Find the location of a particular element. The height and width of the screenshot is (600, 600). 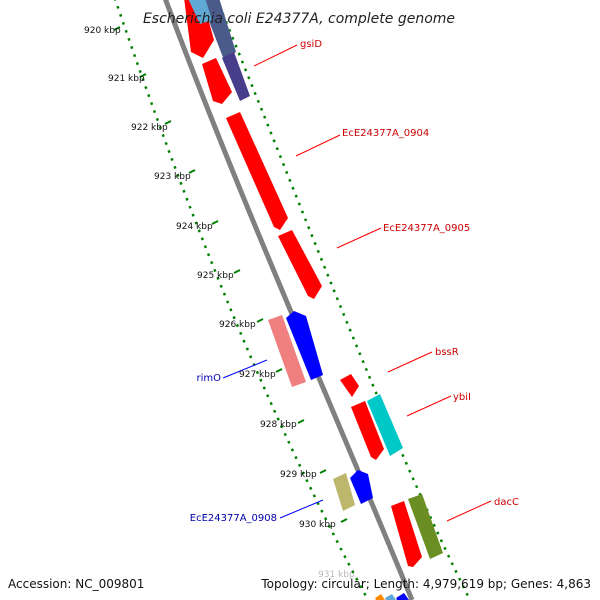

bssR-arrow is located at coordinates (349, 385).